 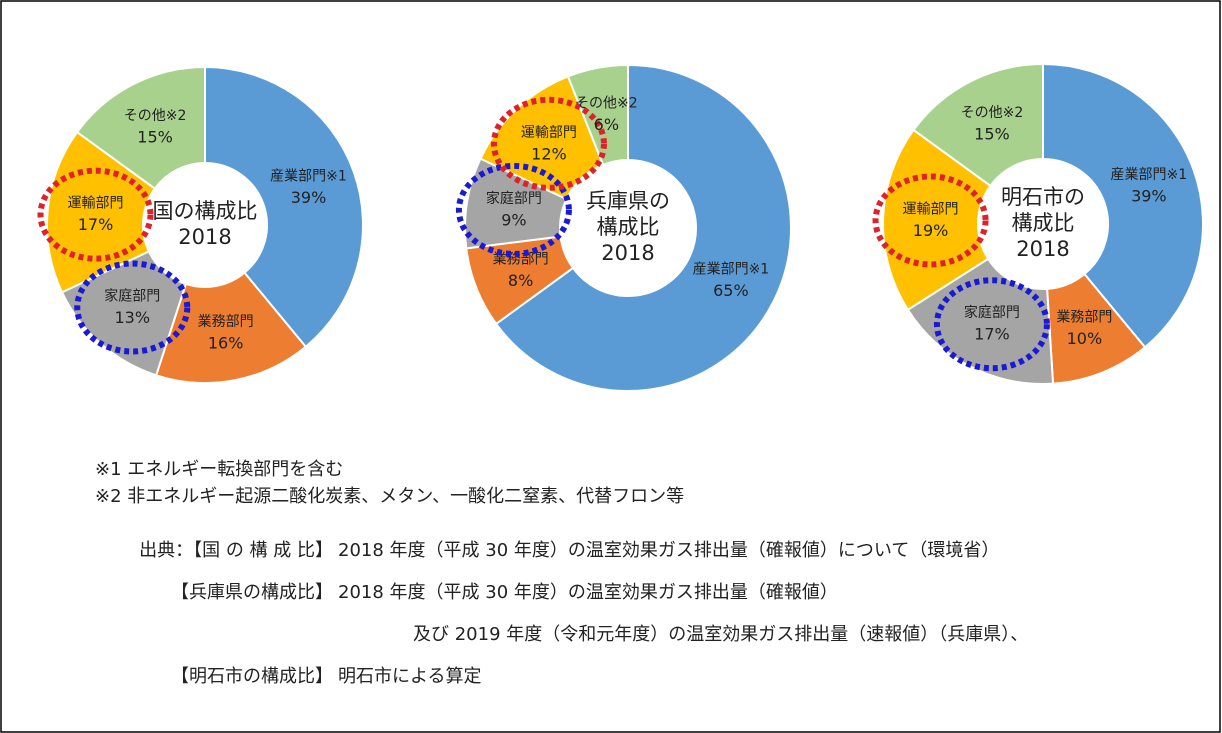 What do you see at coordinates (252, 676) in the screenshot?
I see `source-label: 【明石市の構成比】` at bounding box center [252, 676].